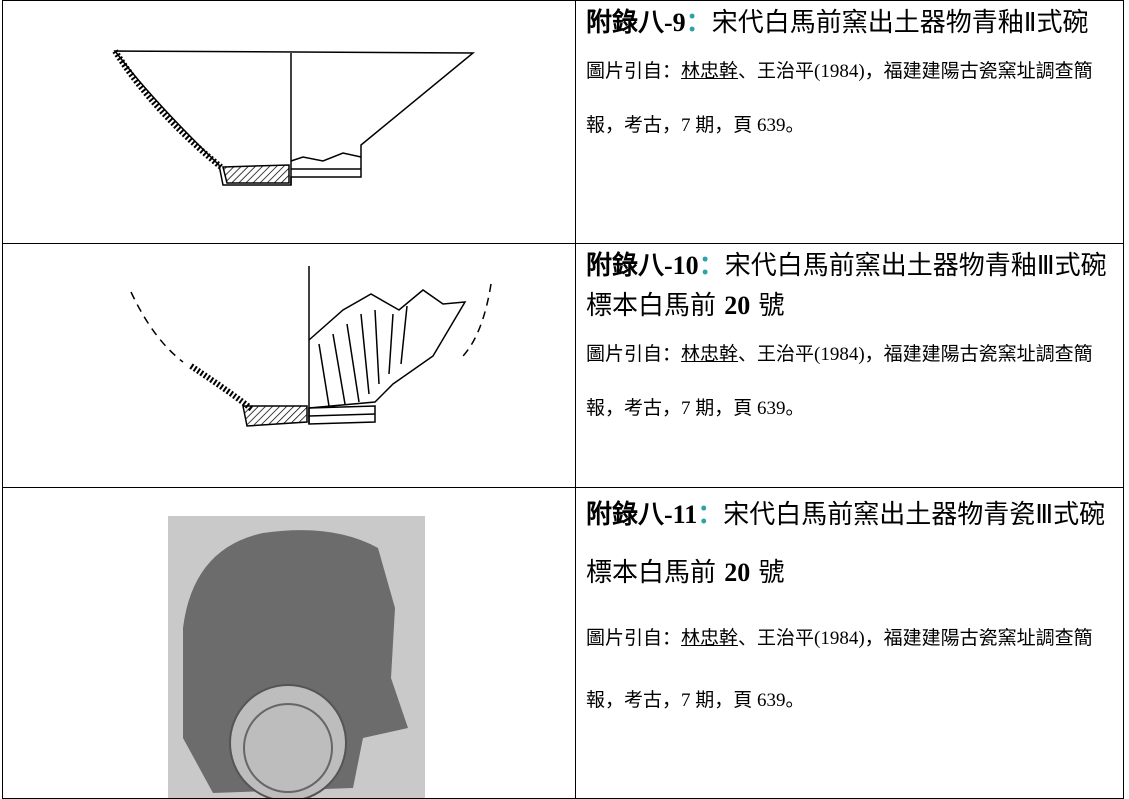 The height and width of the screenshot is (799, 1129). I want to click on caption-label: 附錄八-10, so click(642, 265).